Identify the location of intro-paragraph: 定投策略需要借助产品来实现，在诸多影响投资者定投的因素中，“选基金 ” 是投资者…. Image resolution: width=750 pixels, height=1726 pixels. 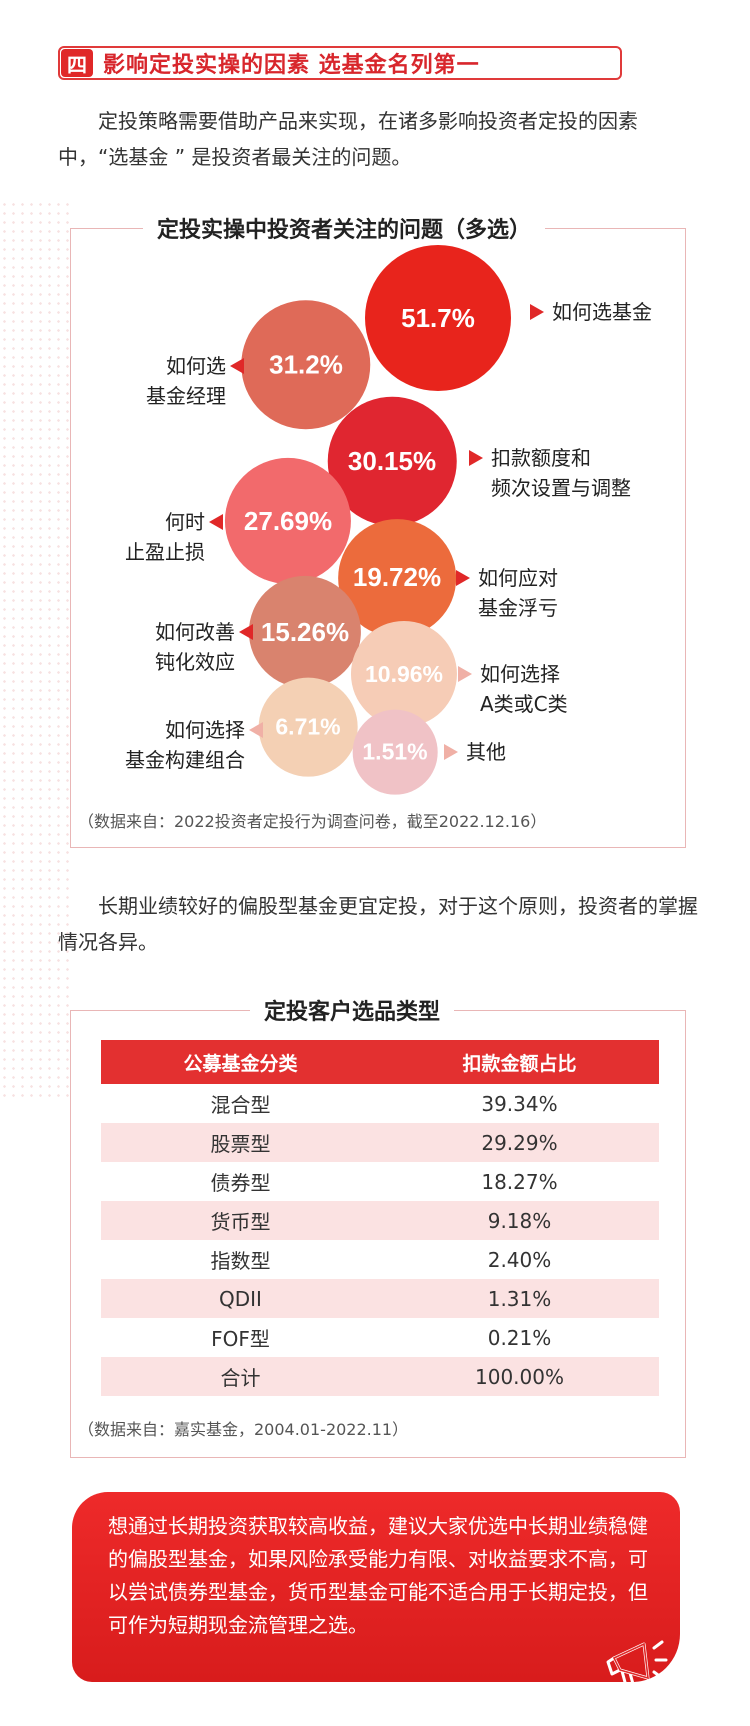
(348, 139).